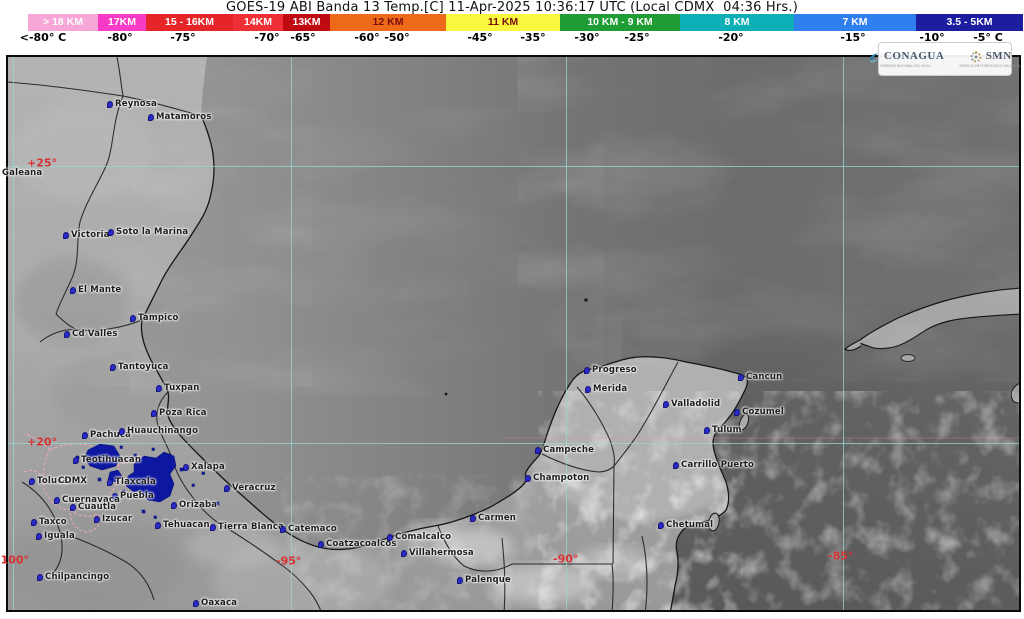 This screenshot has height=619, width=1024. I want to click on city-label: Chilpancingo, so click(73, 577).